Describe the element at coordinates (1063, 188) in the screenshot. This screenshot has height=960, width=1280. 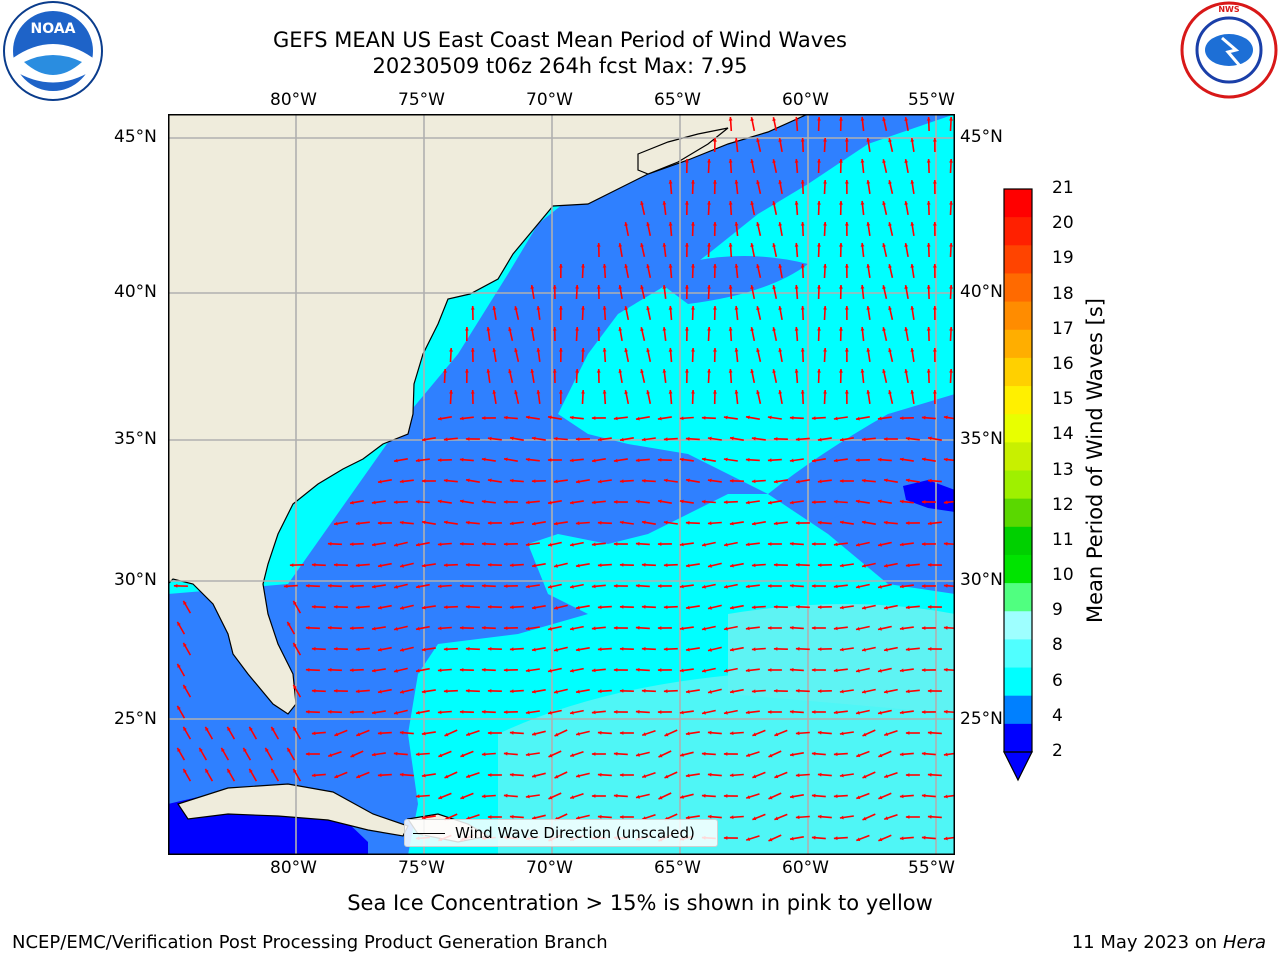
I see `colorbar-tick-label: 21` at that location.